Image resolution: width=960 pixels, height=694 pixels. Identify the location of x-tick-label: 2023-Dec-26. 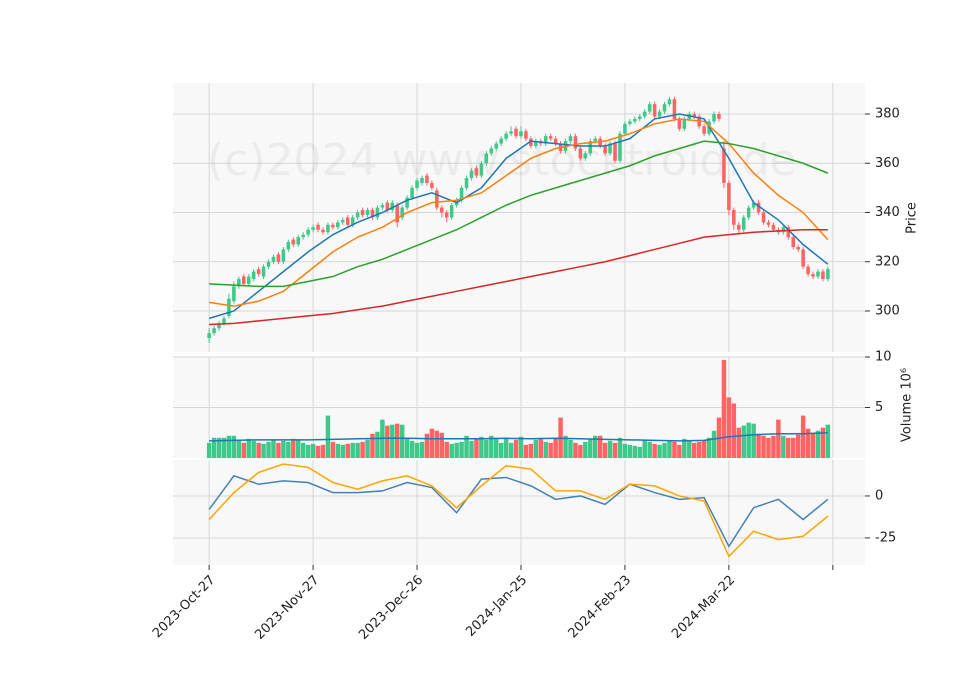
(391, 608).